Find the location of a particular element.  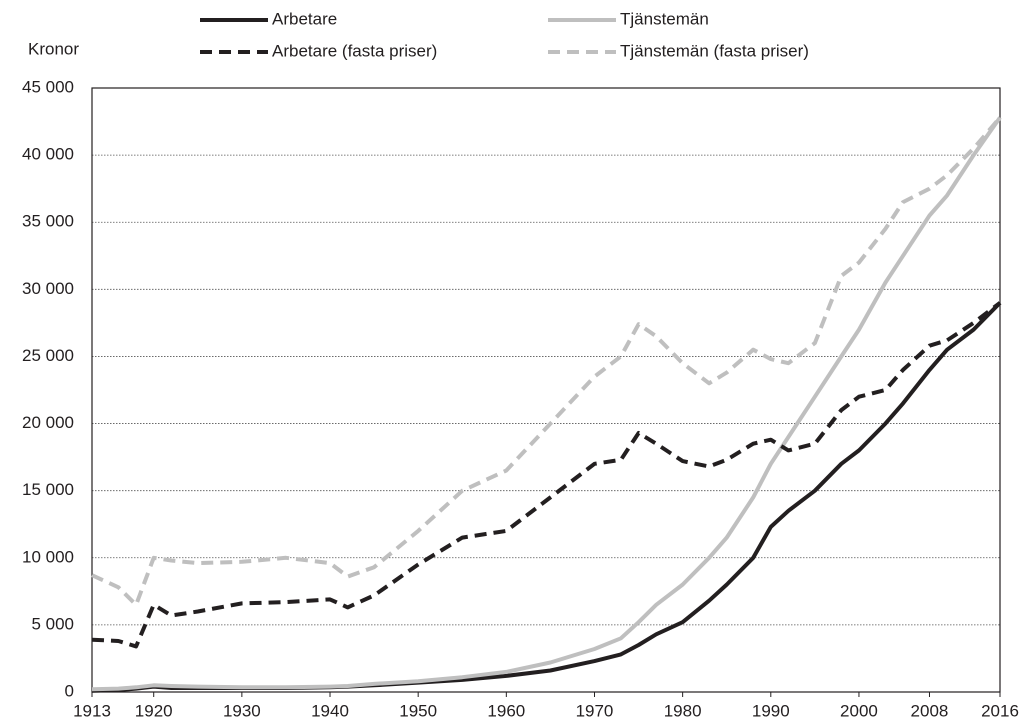

x-tick-label: 2016 is located at coordinates (1000, 710).